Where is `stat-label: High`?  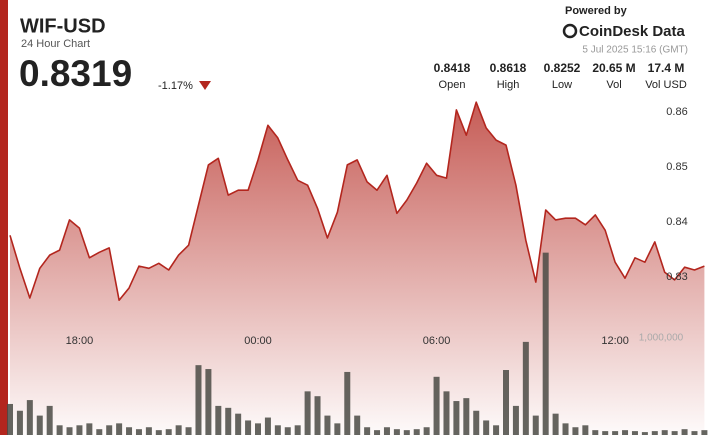 stat-label: High is located at coordinates (508, 85).